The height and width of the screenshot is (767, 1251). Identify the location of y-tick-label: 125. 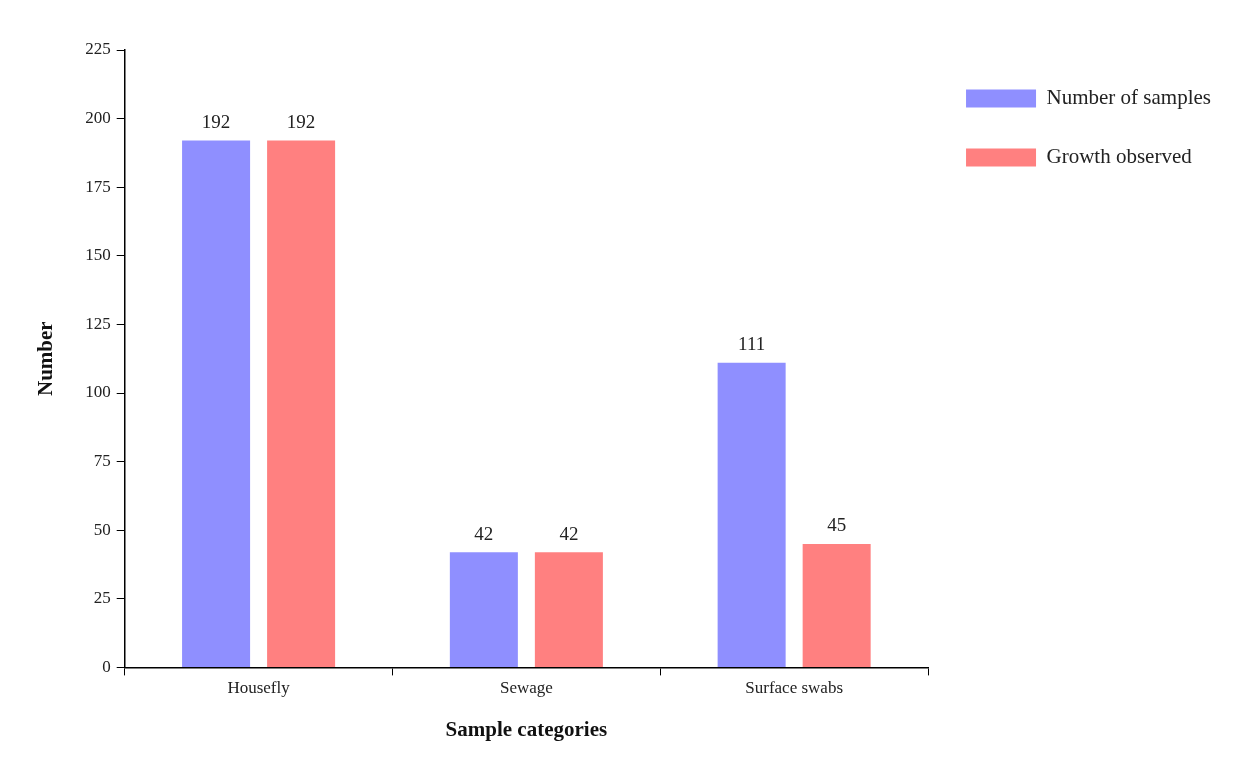
(98, 323).